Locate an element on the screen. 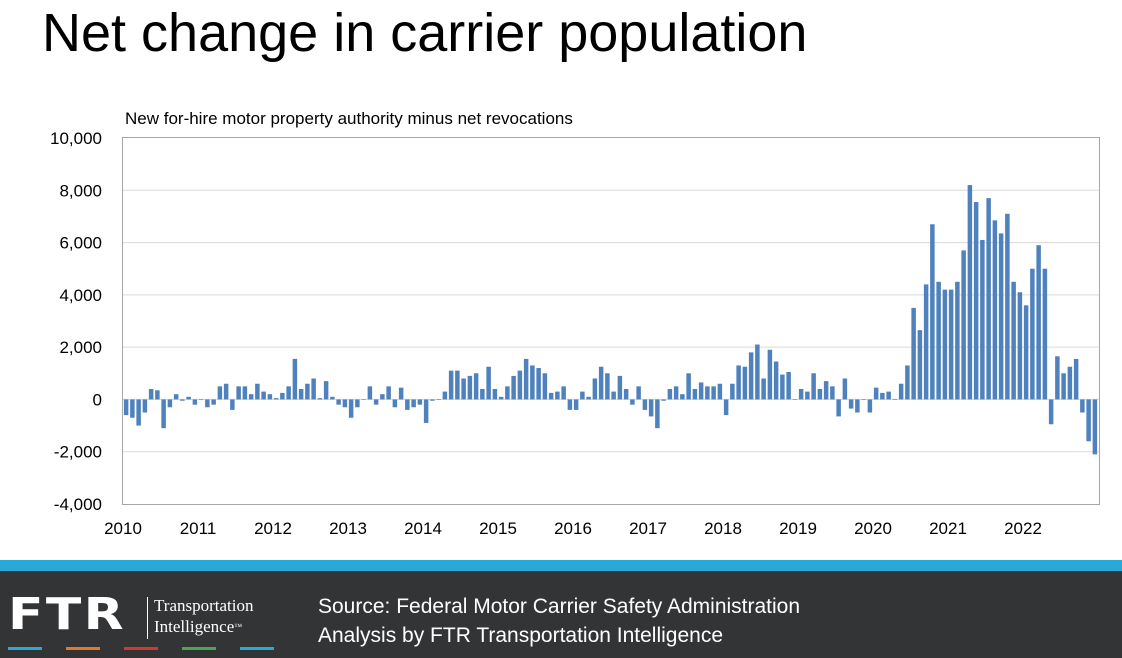  ftr-logo: FTR Transportation Intelligence™ is located at coordinates (143, 622).